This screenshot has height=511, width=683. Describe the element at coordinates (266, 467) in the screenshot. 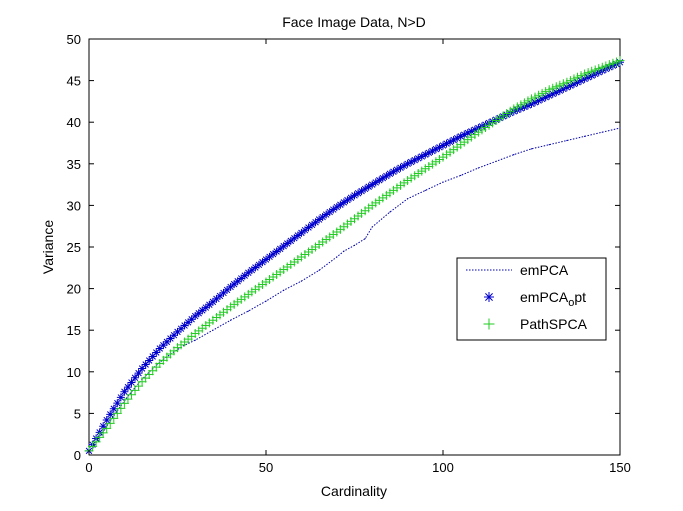

I see `x-tick-label: 50` at that location.